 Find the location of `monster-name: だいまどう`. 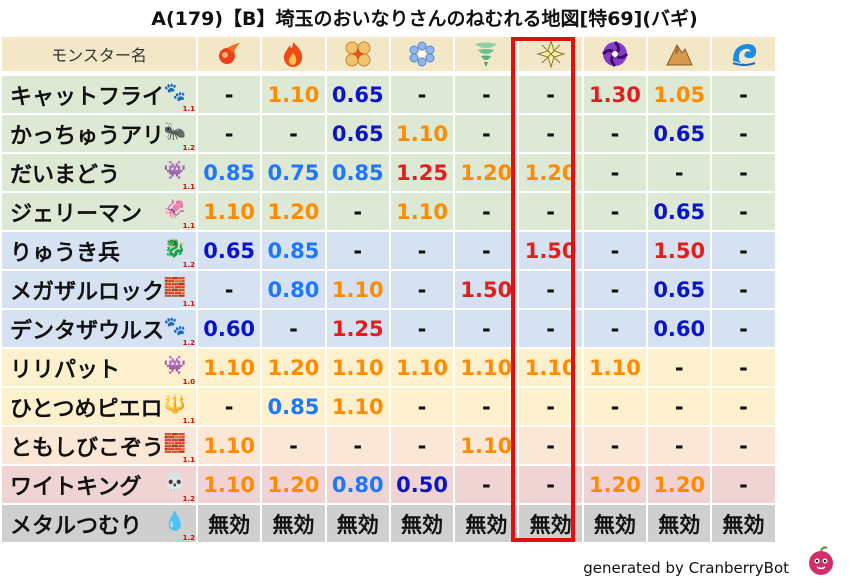

monster-name: だいまどう is located at coordinates (65, 175).